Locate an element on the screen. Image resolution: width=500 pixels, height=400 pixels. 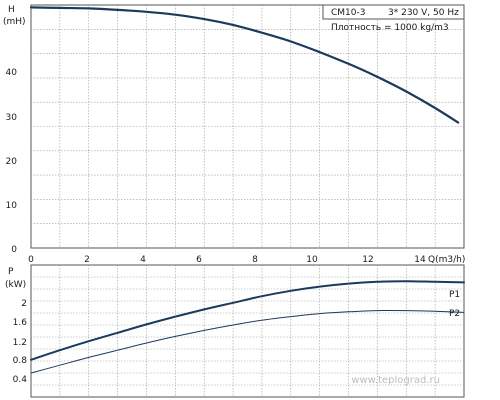
model-info-box is located at coordinates (393, 12).